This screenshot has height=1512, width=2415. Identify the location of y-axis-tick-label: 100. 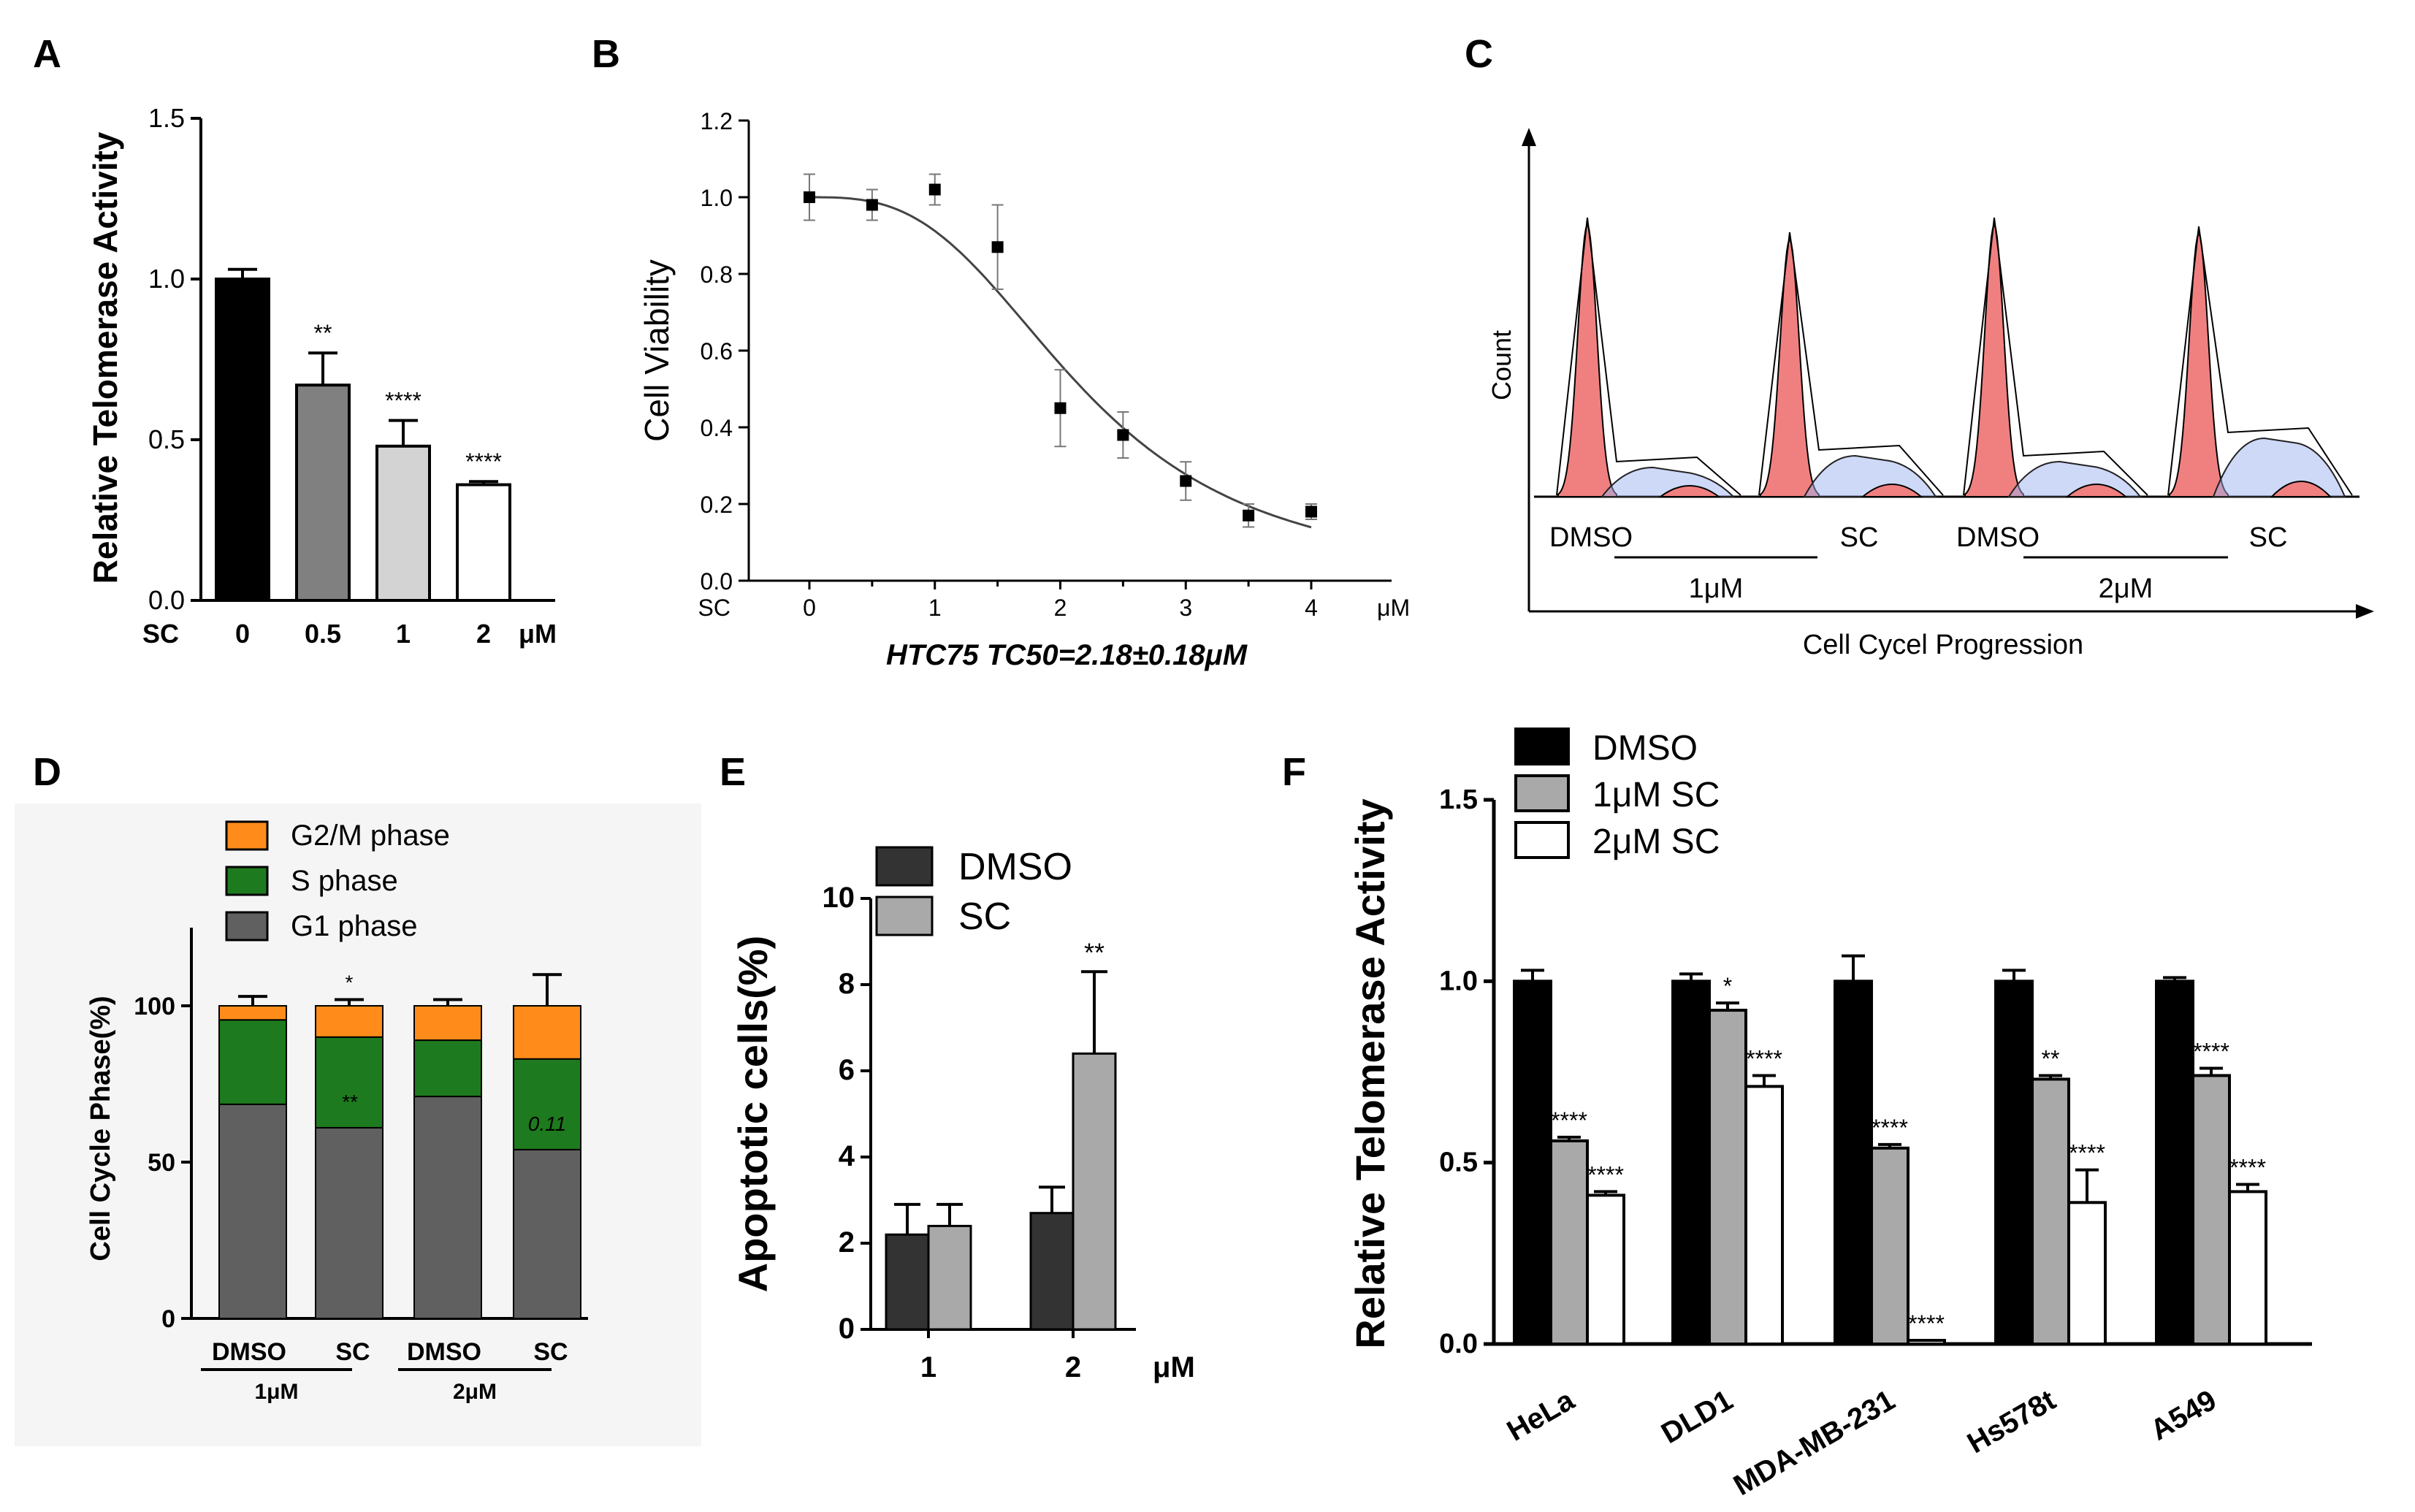
(154, 1007).